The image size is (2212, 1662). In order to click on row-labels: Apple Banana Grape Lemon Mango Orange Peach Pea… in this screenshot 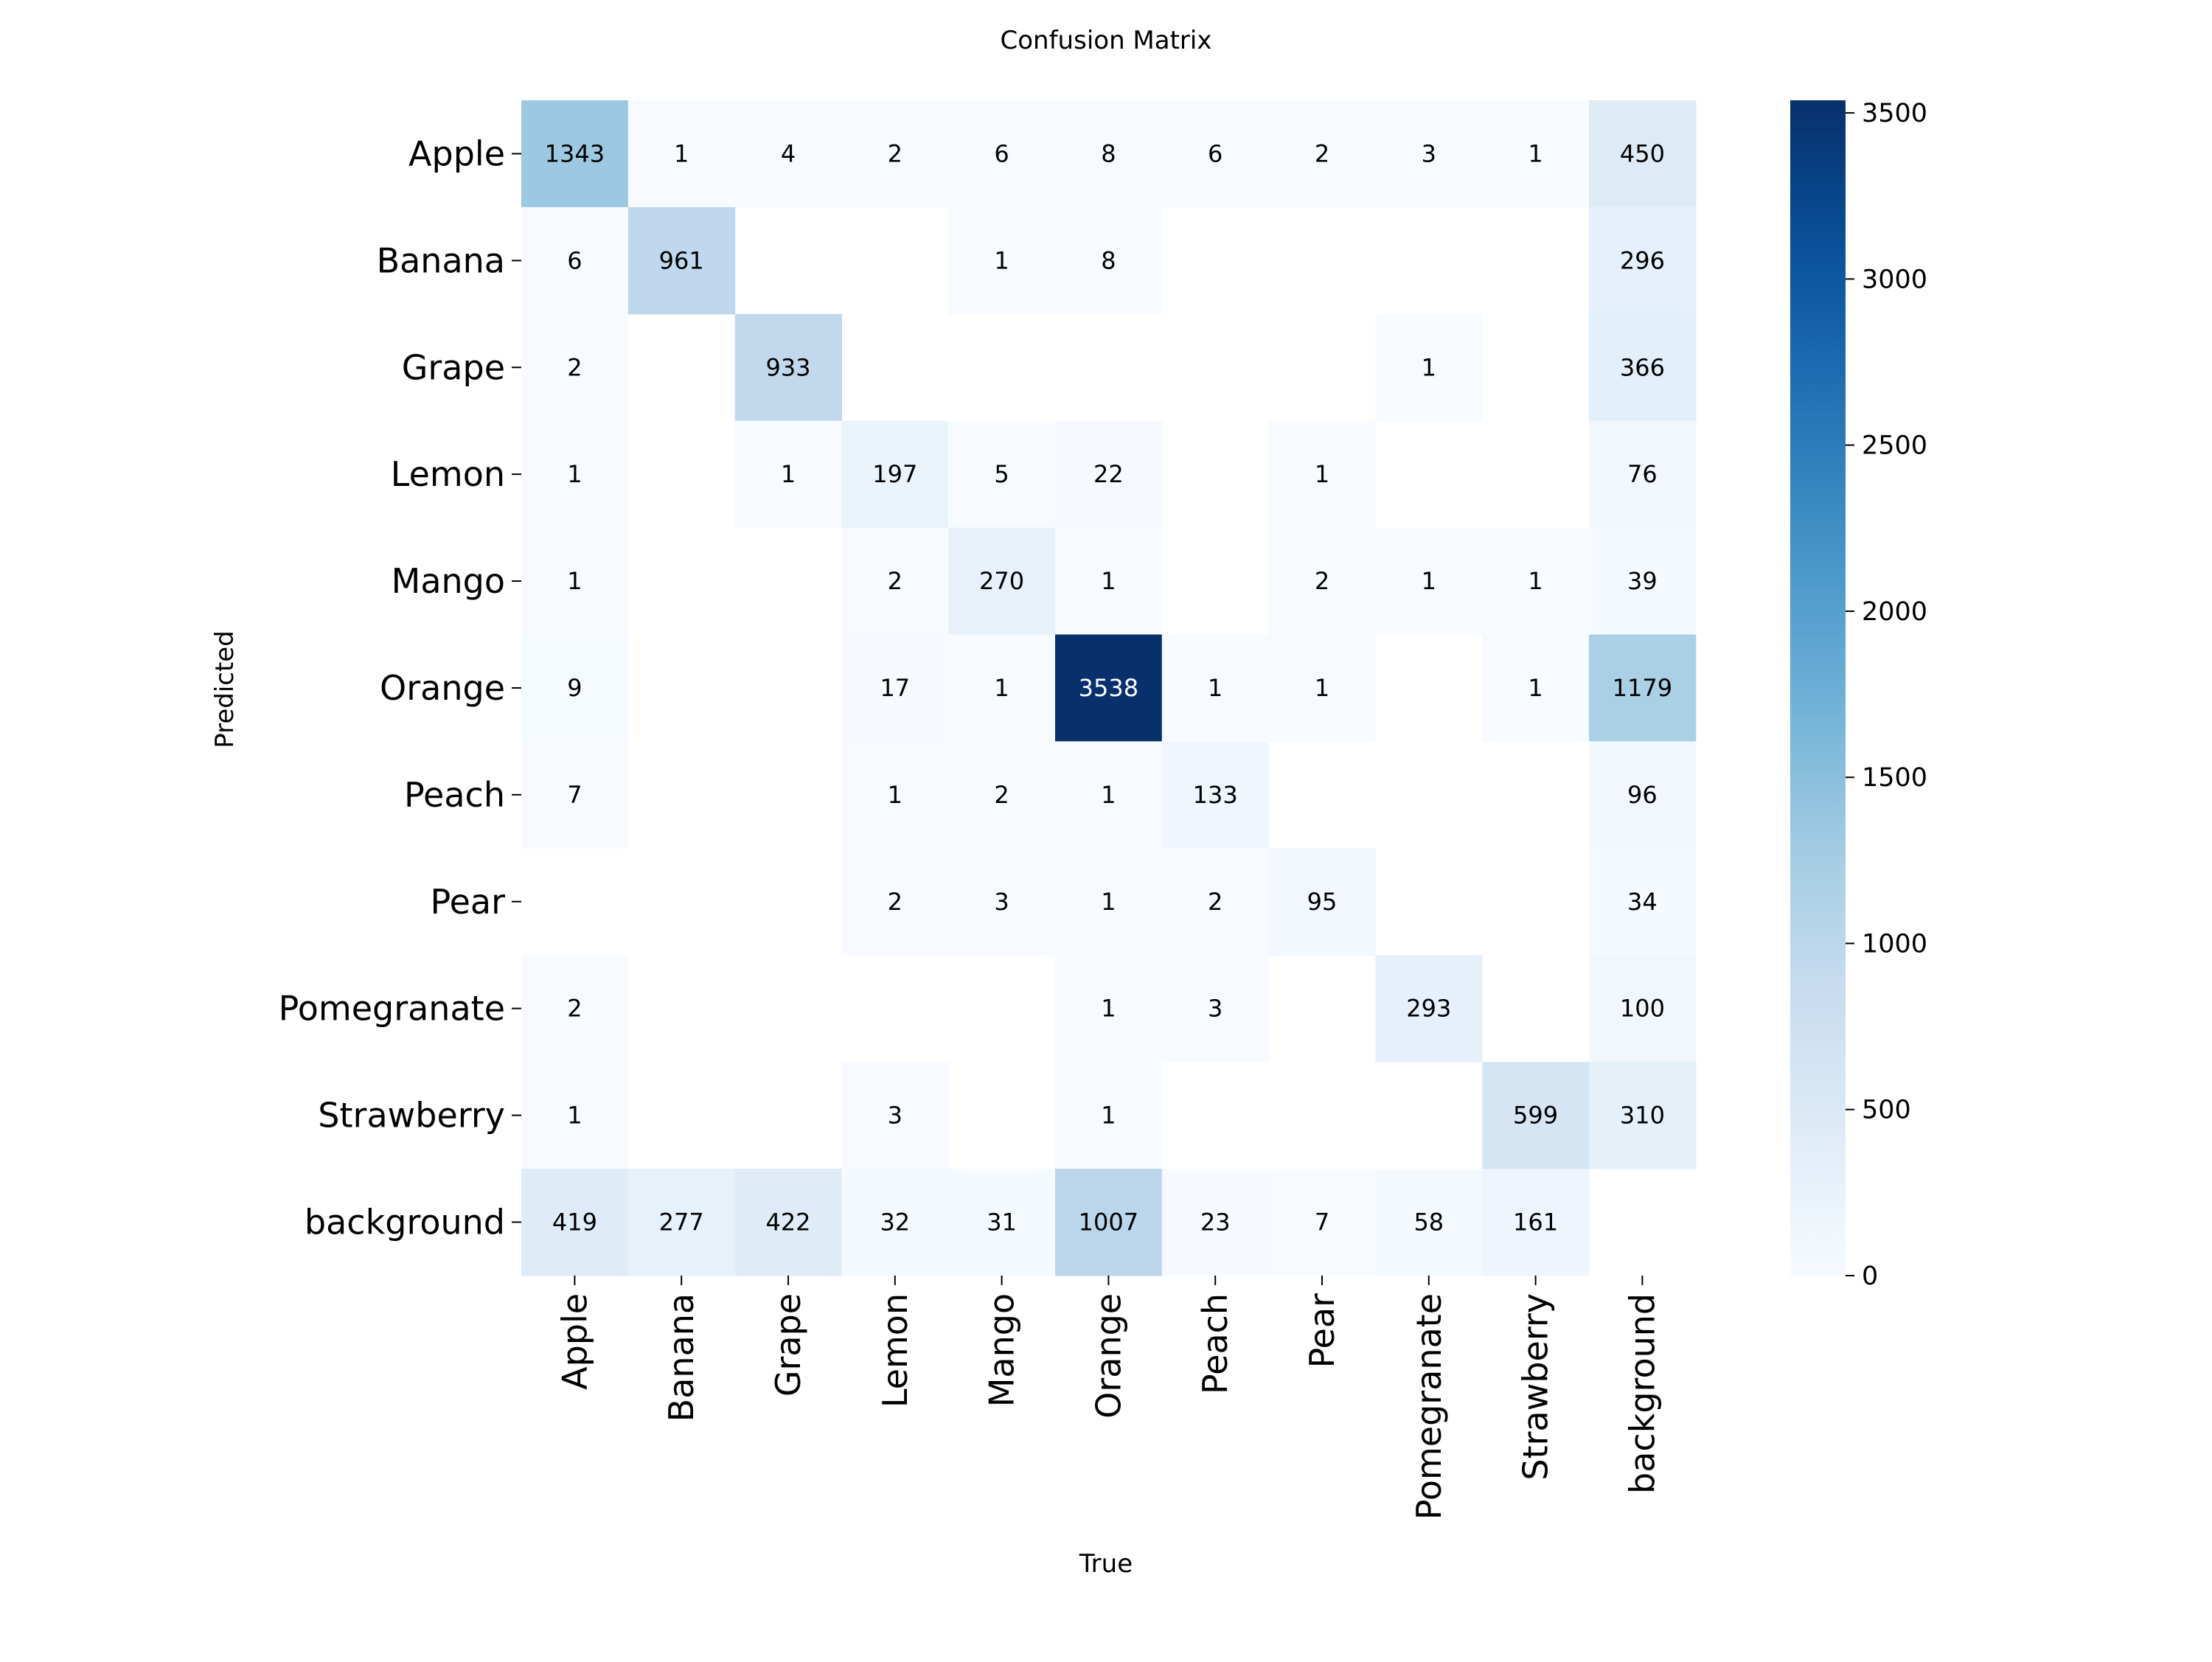, I will do `click(400, 687)`.